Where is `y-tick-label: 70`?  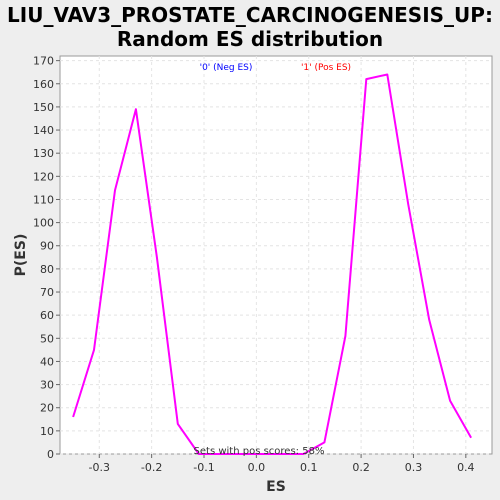 y-tick-label: 70 is located at coordinates (47, 292).